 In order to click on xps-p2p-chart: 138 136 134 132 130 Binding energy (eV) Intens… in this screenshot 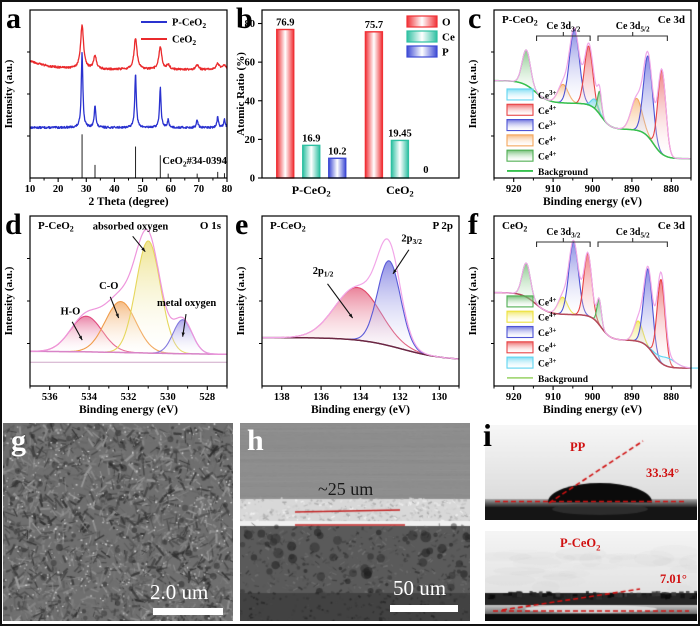, I will do `click(347, 315)`.